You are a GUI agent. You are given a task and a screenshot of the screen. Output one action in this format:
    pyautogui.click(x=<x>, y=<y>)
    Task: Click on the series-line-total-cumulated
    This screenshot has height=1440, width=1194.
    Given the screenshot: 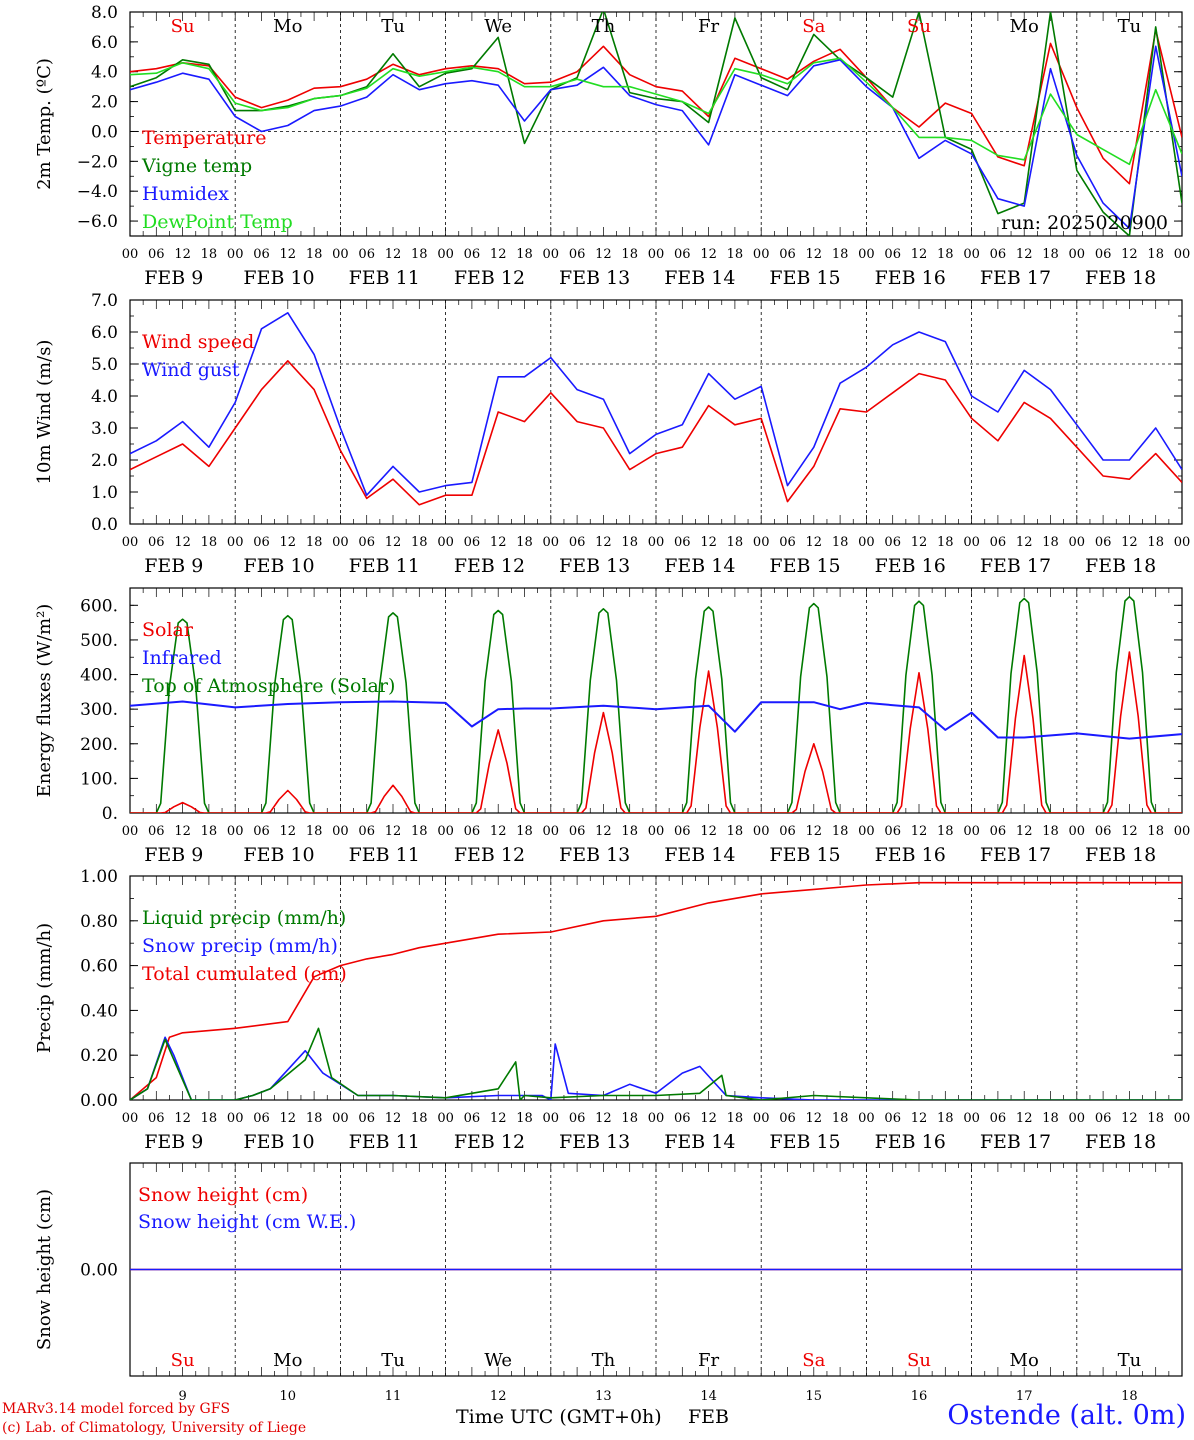 What is the action you would take?
    pyautogui.click(x=656, y=990)
    